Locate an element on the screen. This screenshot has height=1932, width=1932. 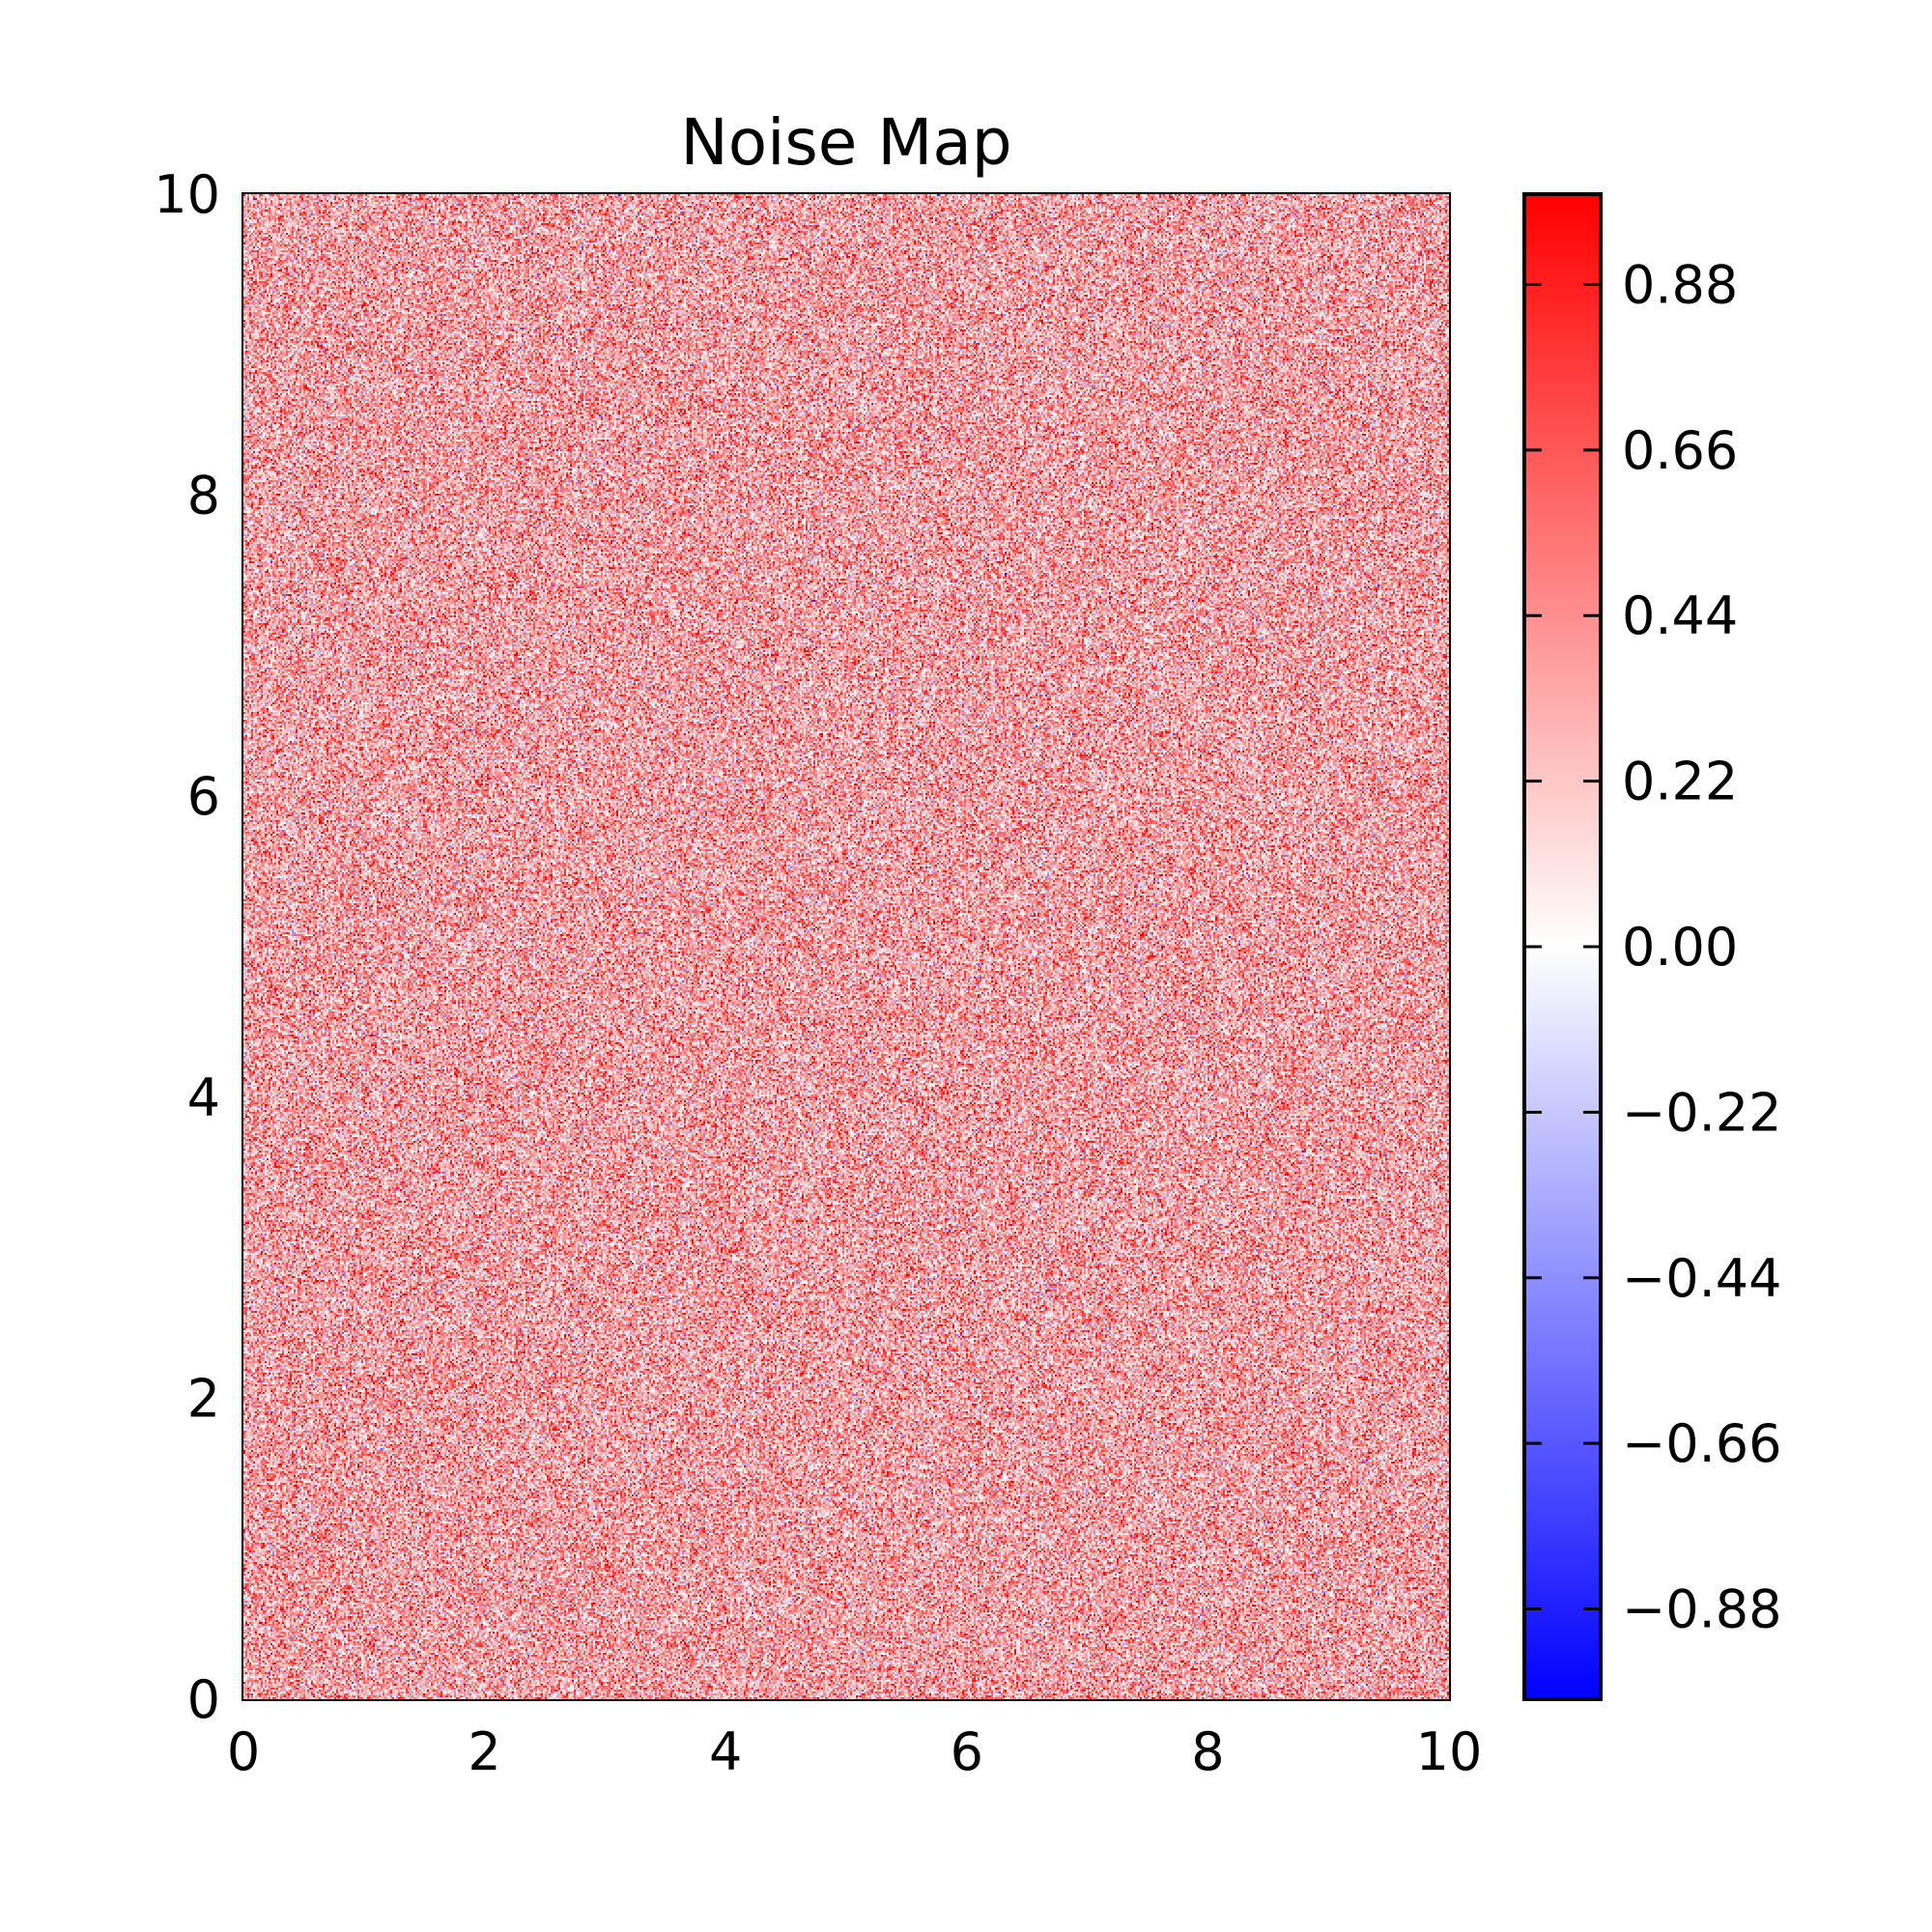
colorbar-tick-label: −0.66 is located at coordinates (1701, 1443).